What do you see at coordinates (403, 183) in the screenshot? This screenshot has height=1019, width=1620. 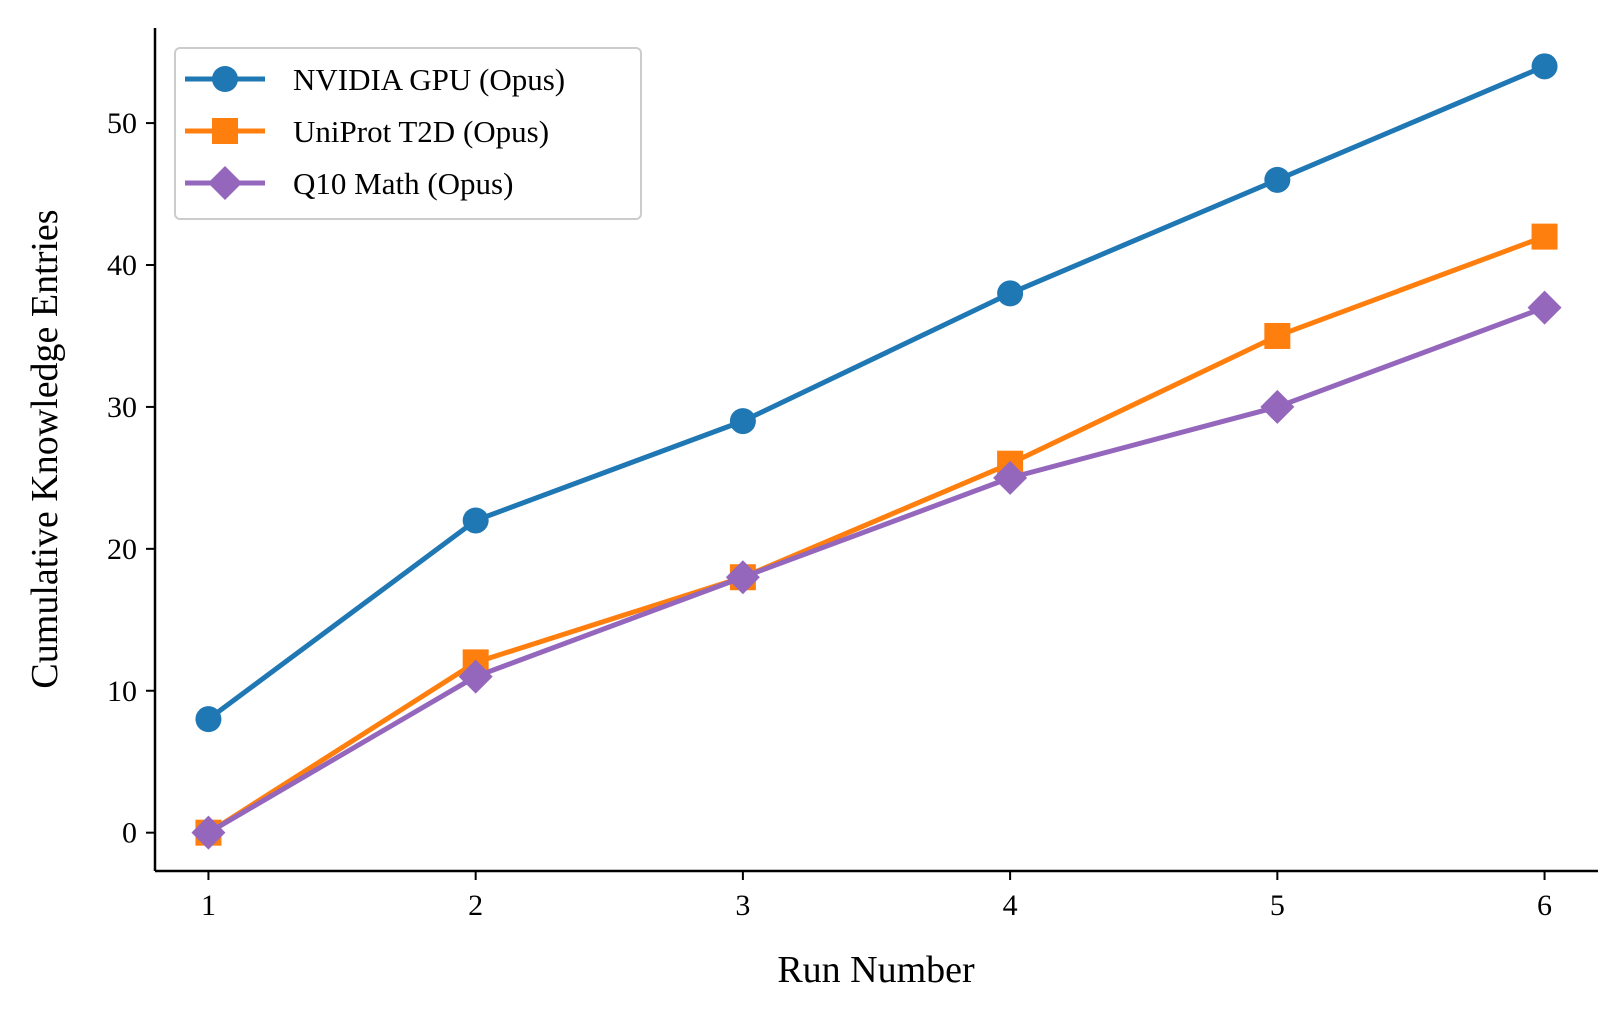 I see `legend-label: Q10 Math (Opus)` at bounding box center [403, 183].